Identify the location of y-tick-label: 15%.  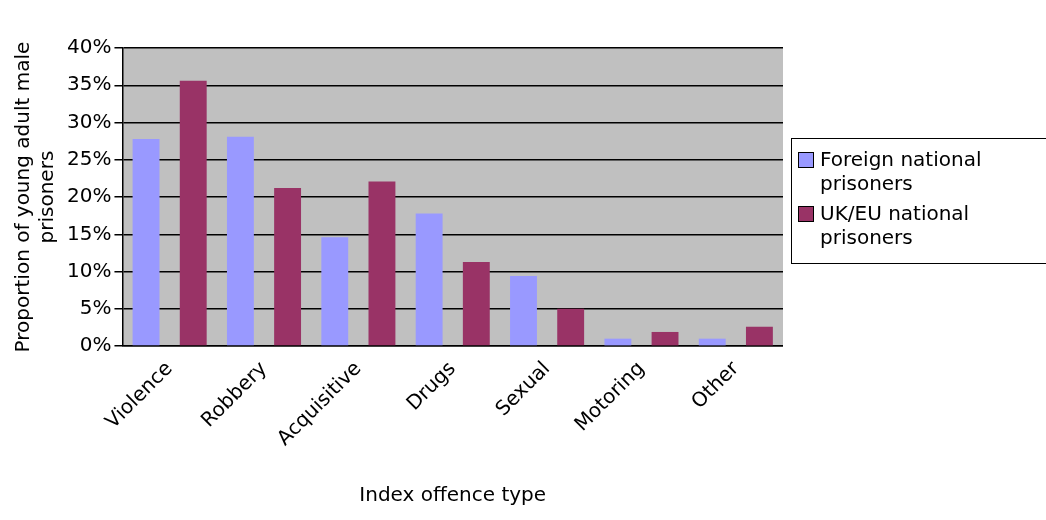
(89, 232).